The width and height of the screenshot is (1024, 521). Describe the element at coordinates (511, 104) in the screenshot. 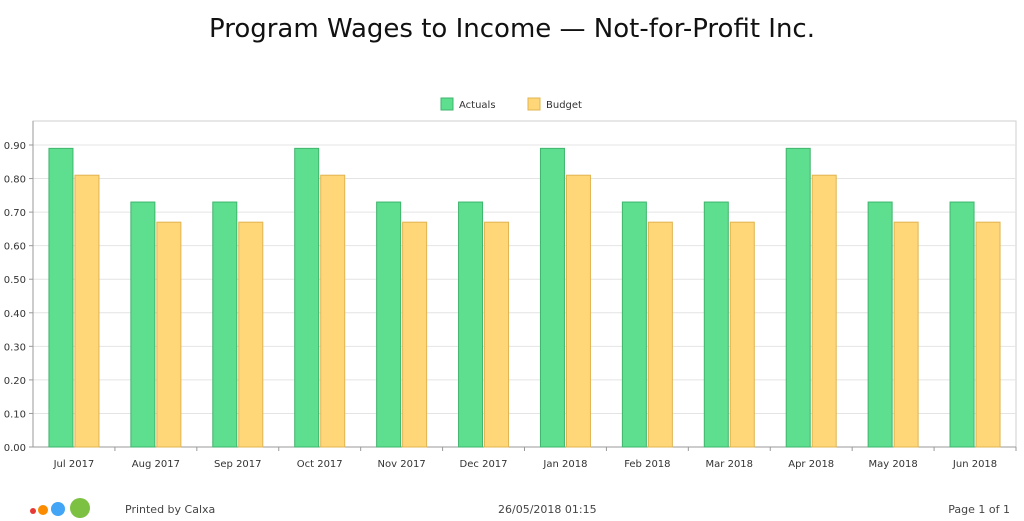

I see `legend: Actuals Budget` at that location.